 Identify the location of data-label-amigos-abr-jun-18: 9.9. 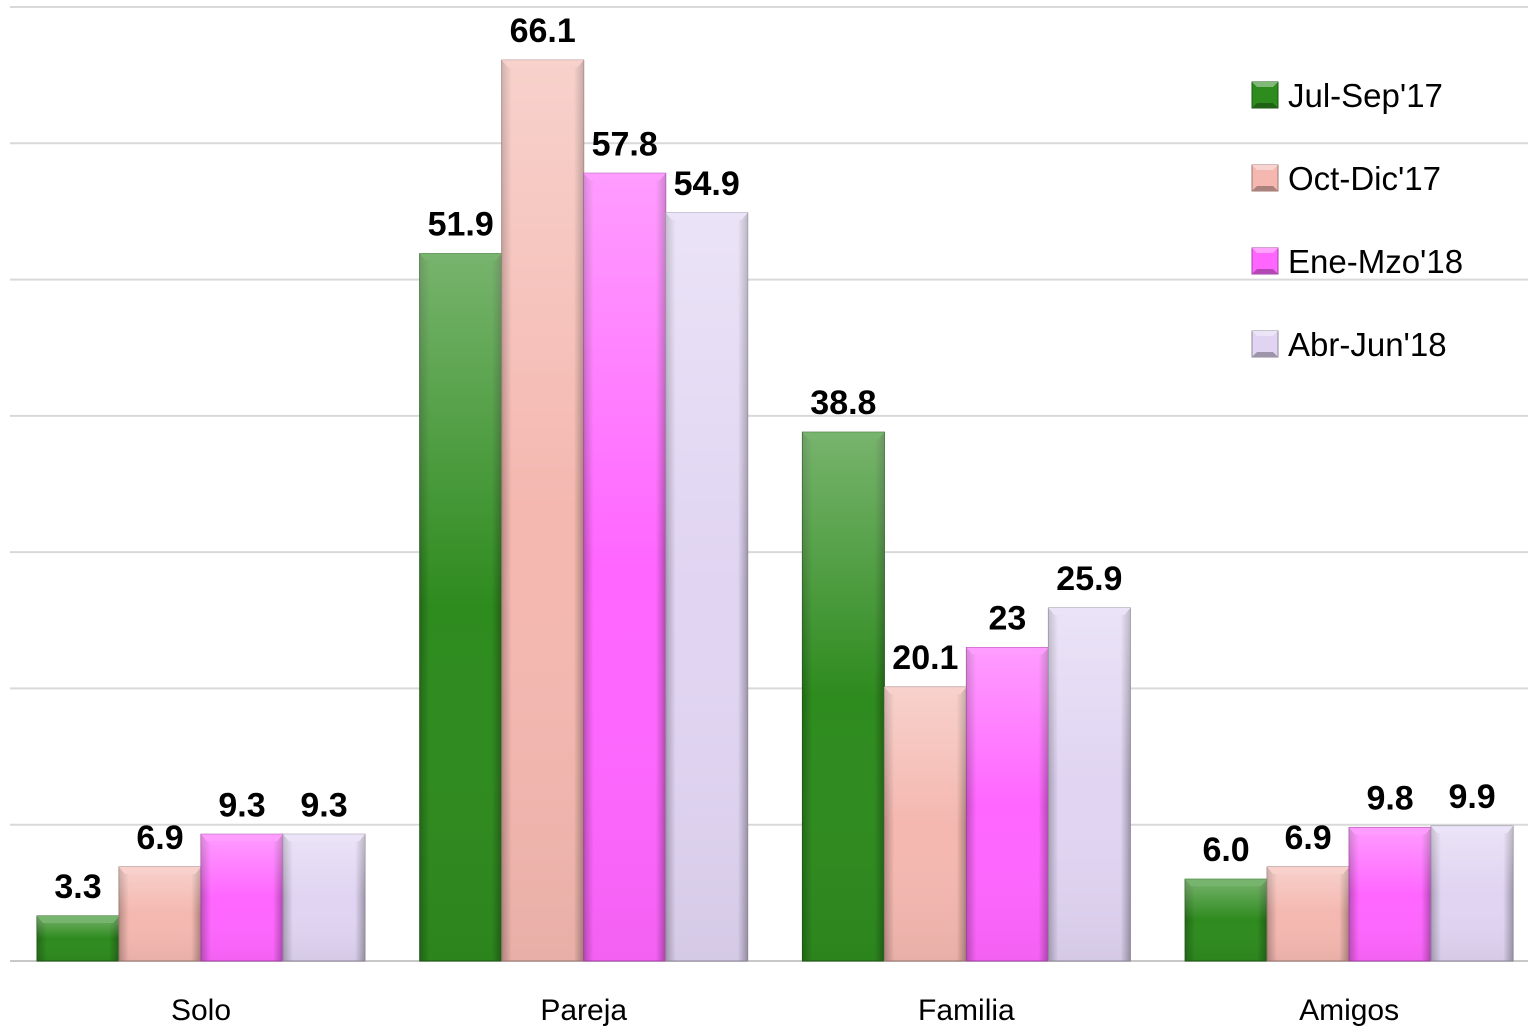
(1471, 797).